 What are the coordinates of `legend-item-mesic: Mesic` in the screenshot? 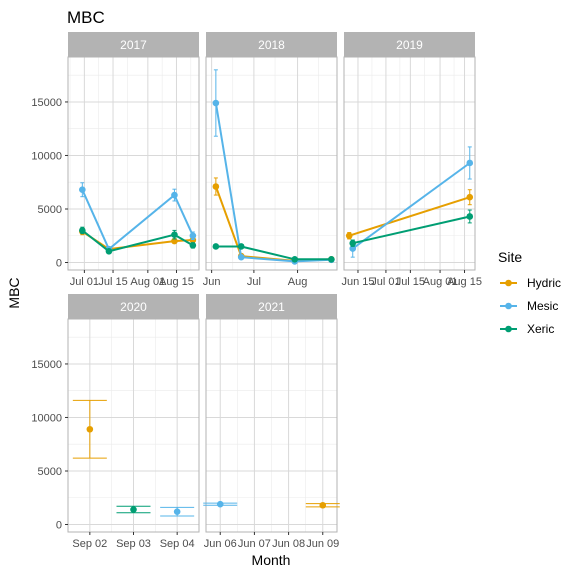 It's located at (529, 306).